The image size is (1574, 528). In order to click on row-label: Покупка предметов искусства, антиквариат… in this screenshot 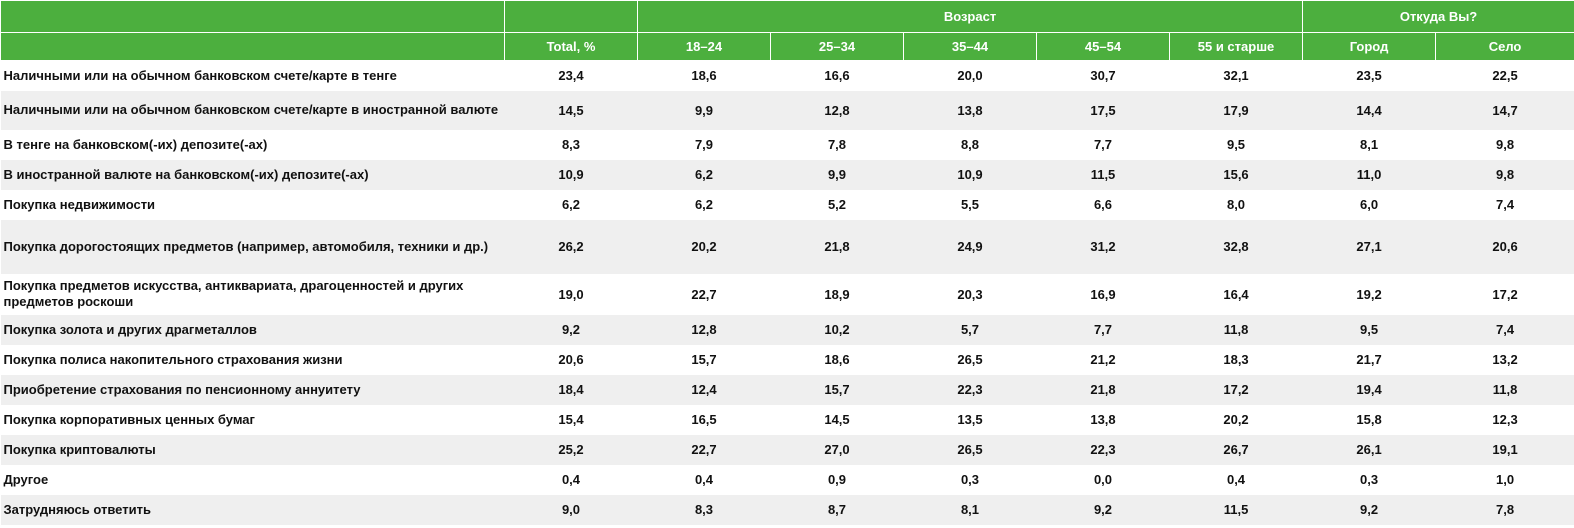, I will do `click(252, 294)`.